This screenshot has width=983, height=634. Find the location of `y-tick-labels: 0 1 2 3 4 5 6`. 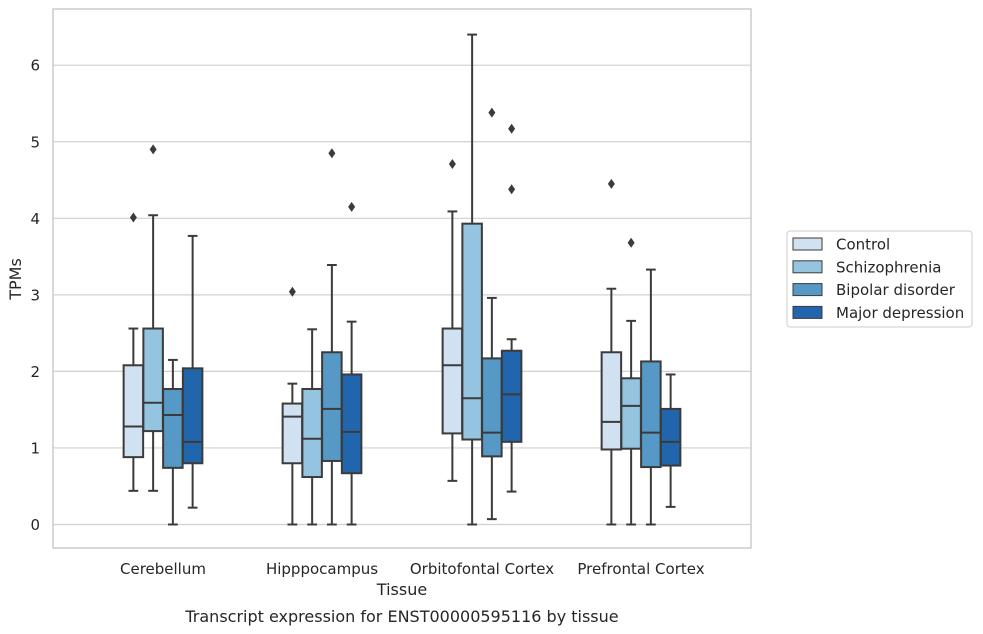

y-tick-labels: 0 1 2 3 4 5 6 is located at coordinates (35, 295).